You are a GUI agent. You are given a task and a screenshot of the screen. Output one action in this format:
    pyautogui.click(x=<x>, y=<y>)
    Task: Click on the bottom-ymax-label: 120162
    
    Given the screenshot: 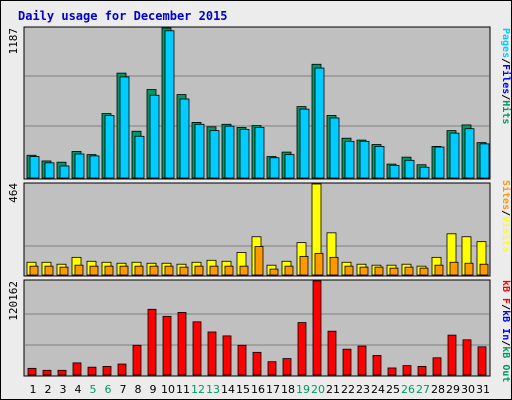 What is the action you would take?
    pyautogui.click(x=13, y=301)
    